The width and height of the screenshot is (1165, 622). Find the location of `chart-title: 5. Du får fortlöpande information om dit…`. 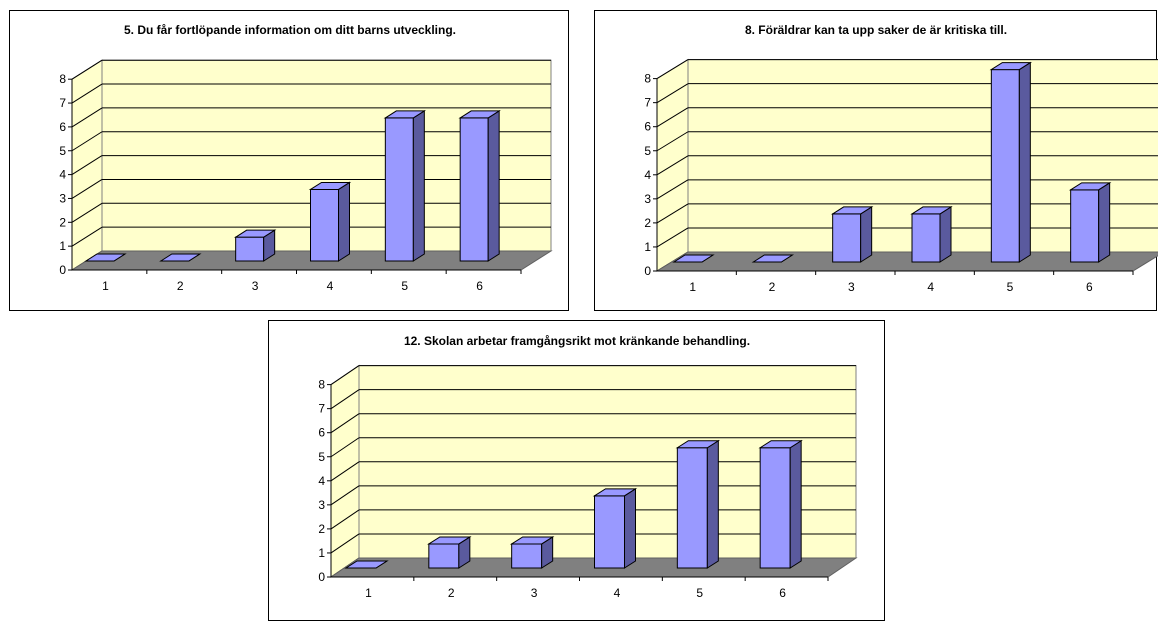

chart-title: 5. Du får fortlöpande information om dit… is located at coordinates (290, 30).